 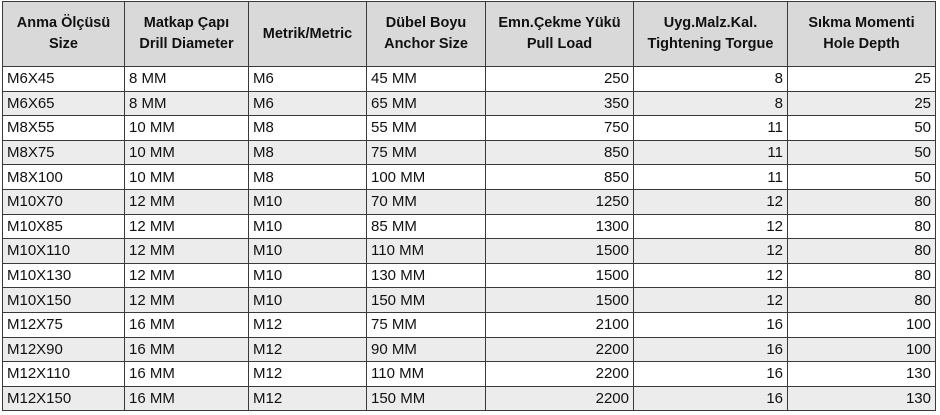 What do you see at coordinates (186, 44) in the screenshot?
I see `header-label: Drill Diameter` at bounding box center [186, 44].